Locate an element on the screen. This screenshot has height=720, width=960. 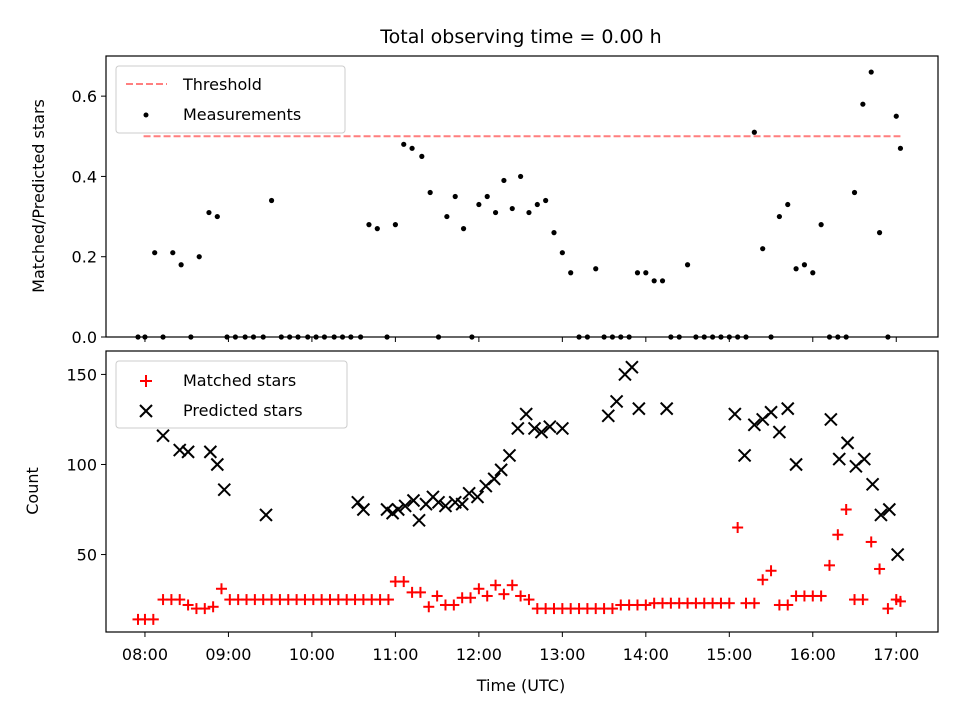
bottom-y-tick-label: 100 is located at coordinates (81, 464).